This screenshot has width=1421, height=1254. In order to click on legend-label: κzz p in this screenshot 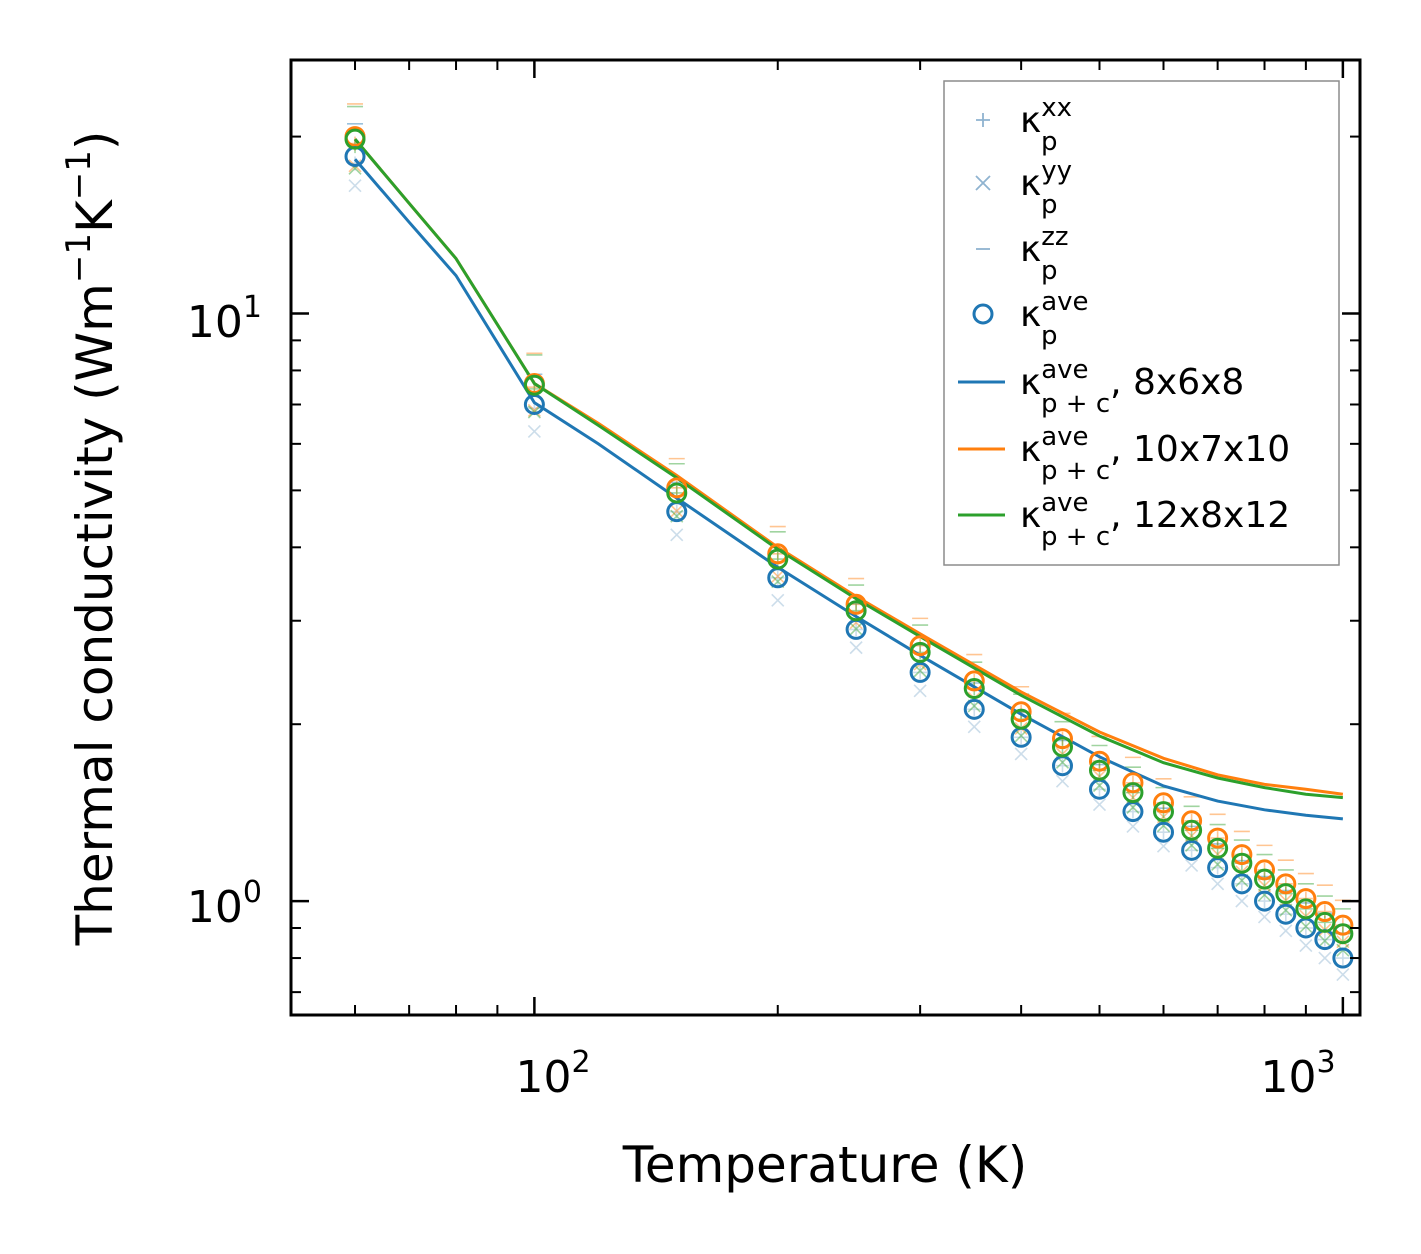, I will do `click(1044, 254)`.